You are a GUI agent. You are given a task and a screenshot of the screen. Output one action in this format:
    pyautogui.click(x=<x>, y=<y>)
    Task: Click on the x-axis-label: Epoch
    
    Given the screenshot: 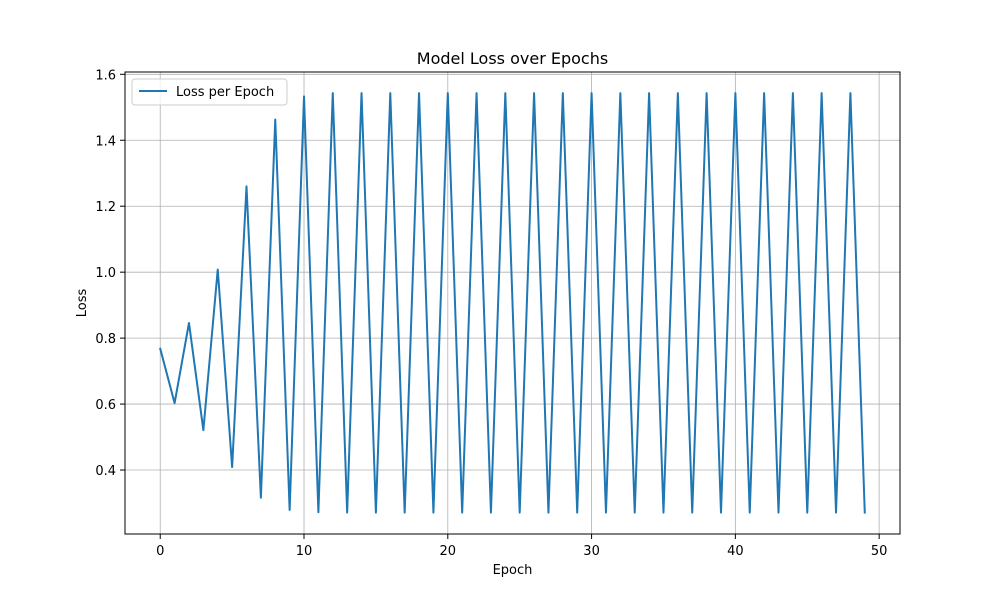 What is the action you would take?
    pyautogui.click(x=513, y=570)
    